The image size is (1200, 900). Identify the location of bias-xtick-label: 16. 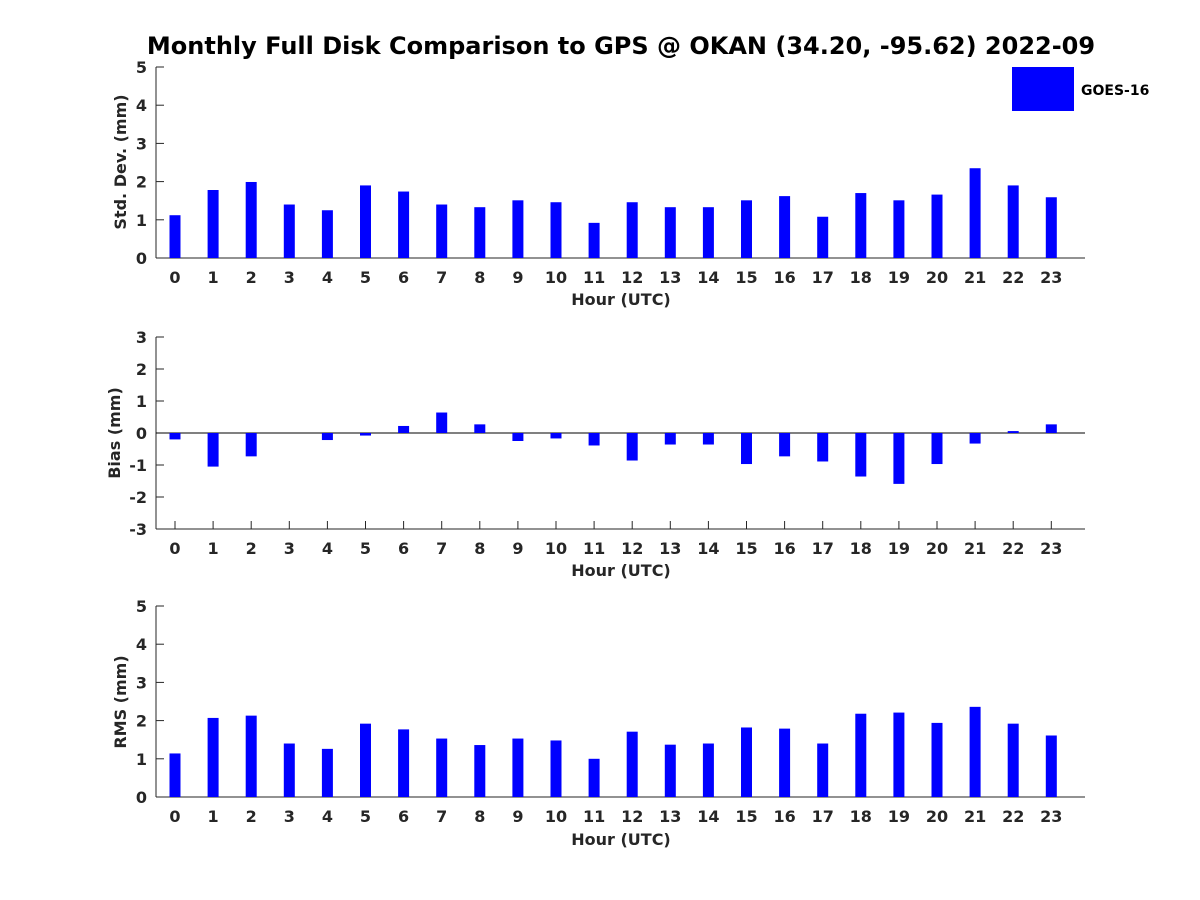
(784, 548).